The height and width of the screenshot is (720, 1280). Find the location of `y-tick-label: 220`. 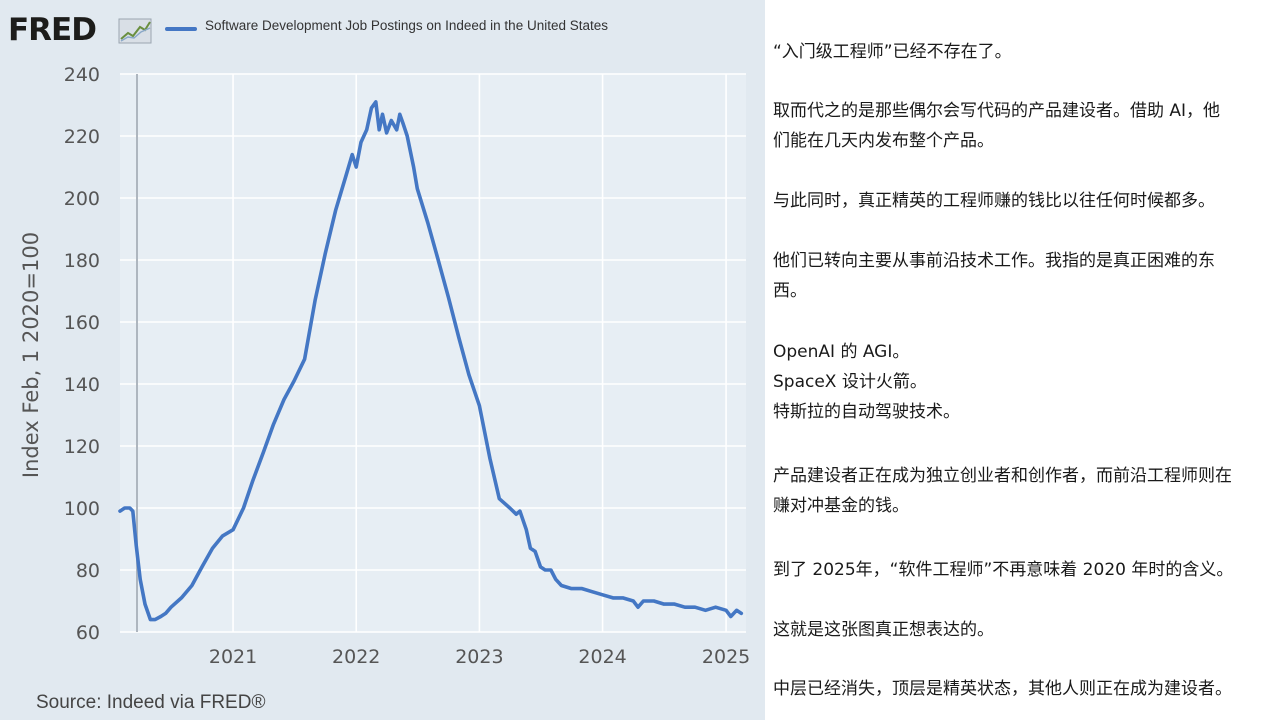

y-tick-label: 220 is located at coordinates (82, 137).